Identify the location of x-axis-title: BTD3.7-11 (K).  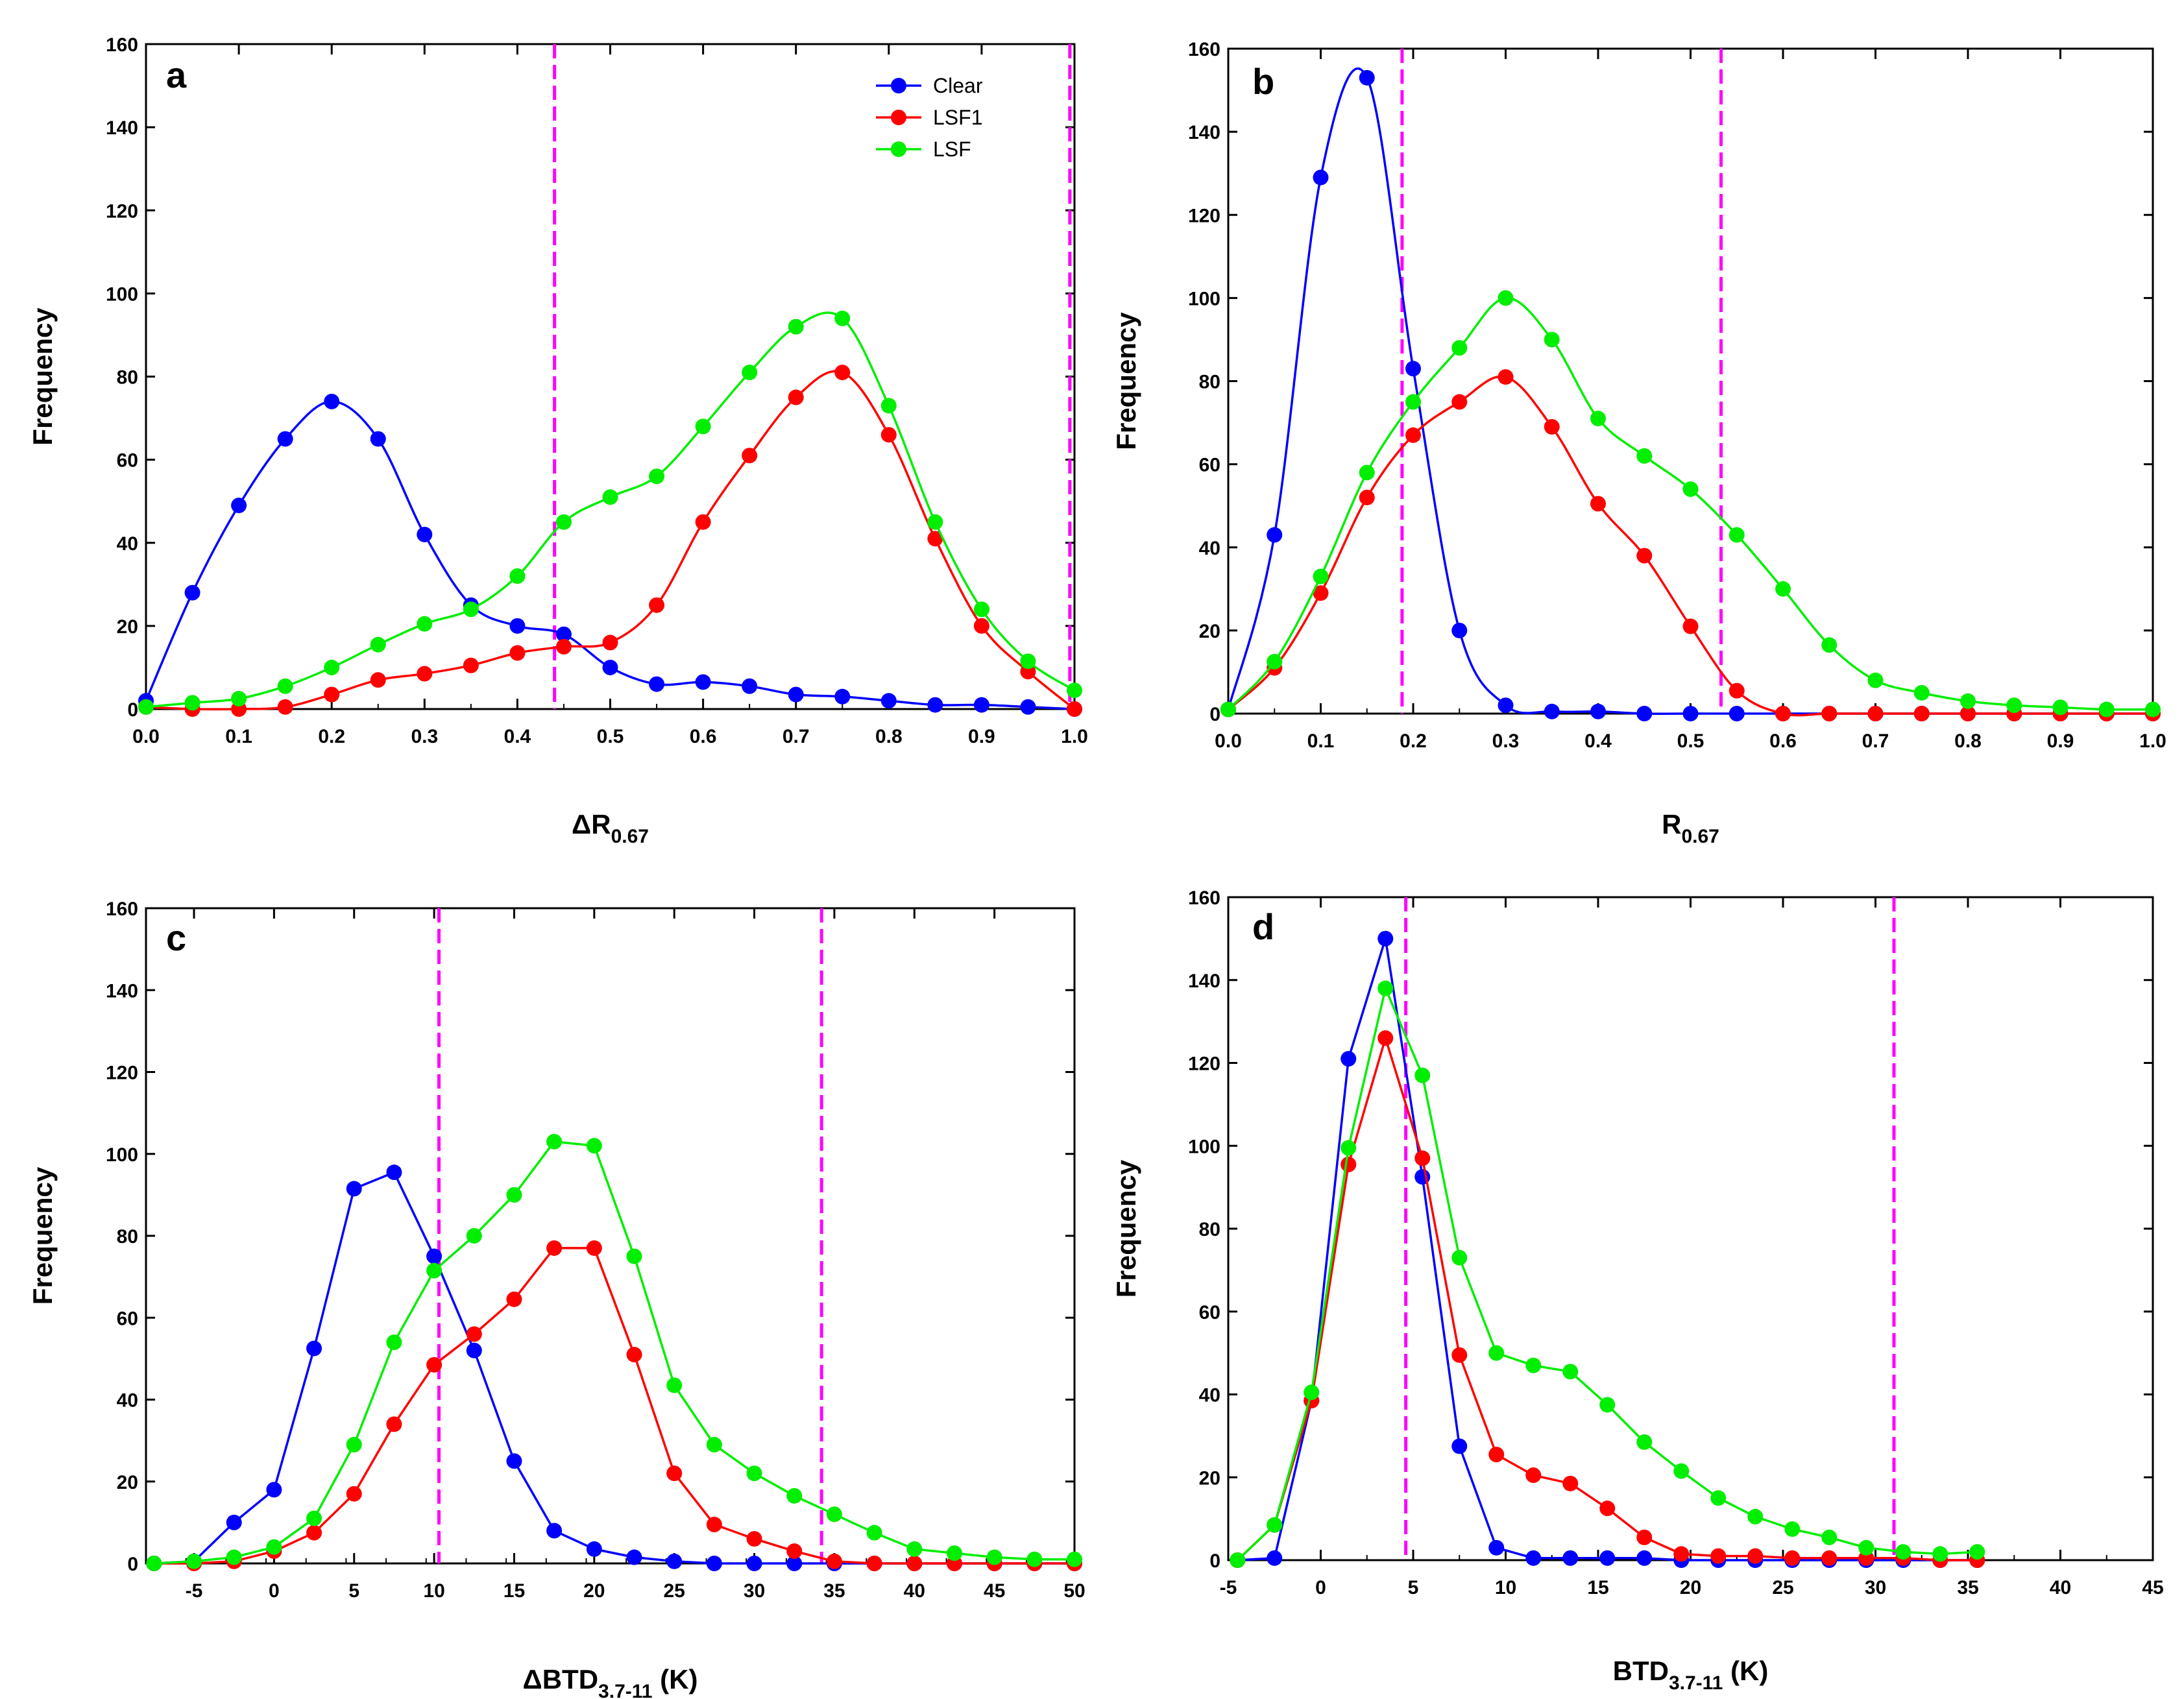
(1691, 1675).